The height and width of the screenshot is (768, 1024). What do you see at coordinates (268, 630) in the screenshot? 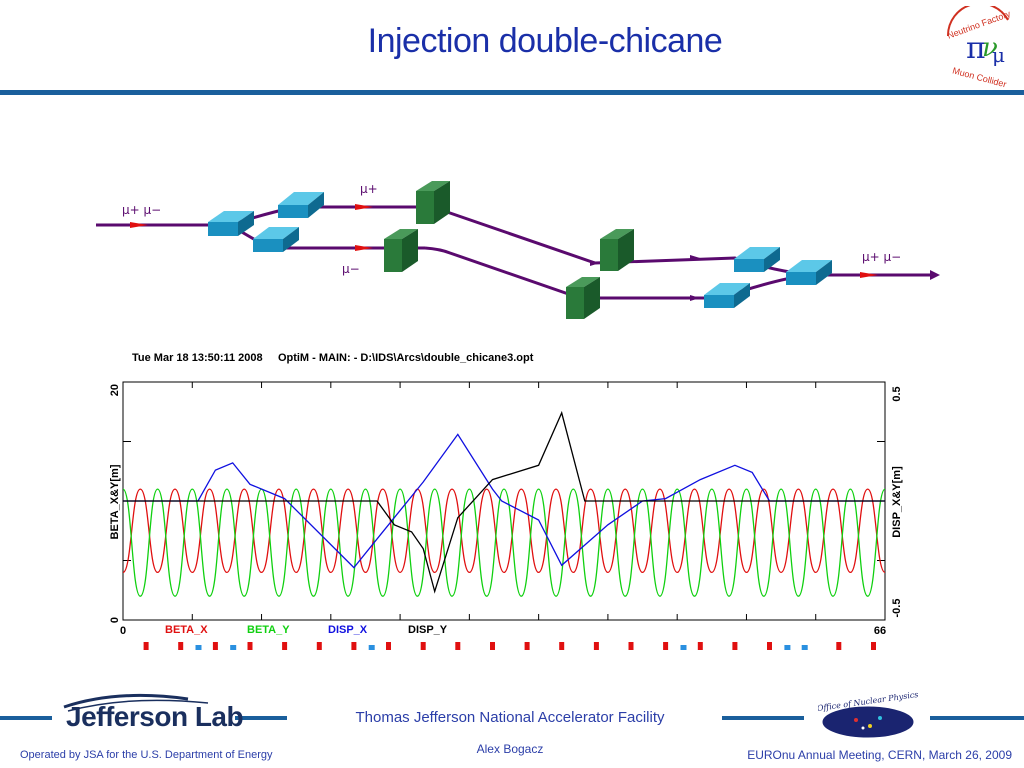
I see `legend-beta-y: BETA_Y` at bounding box center [268, 630].